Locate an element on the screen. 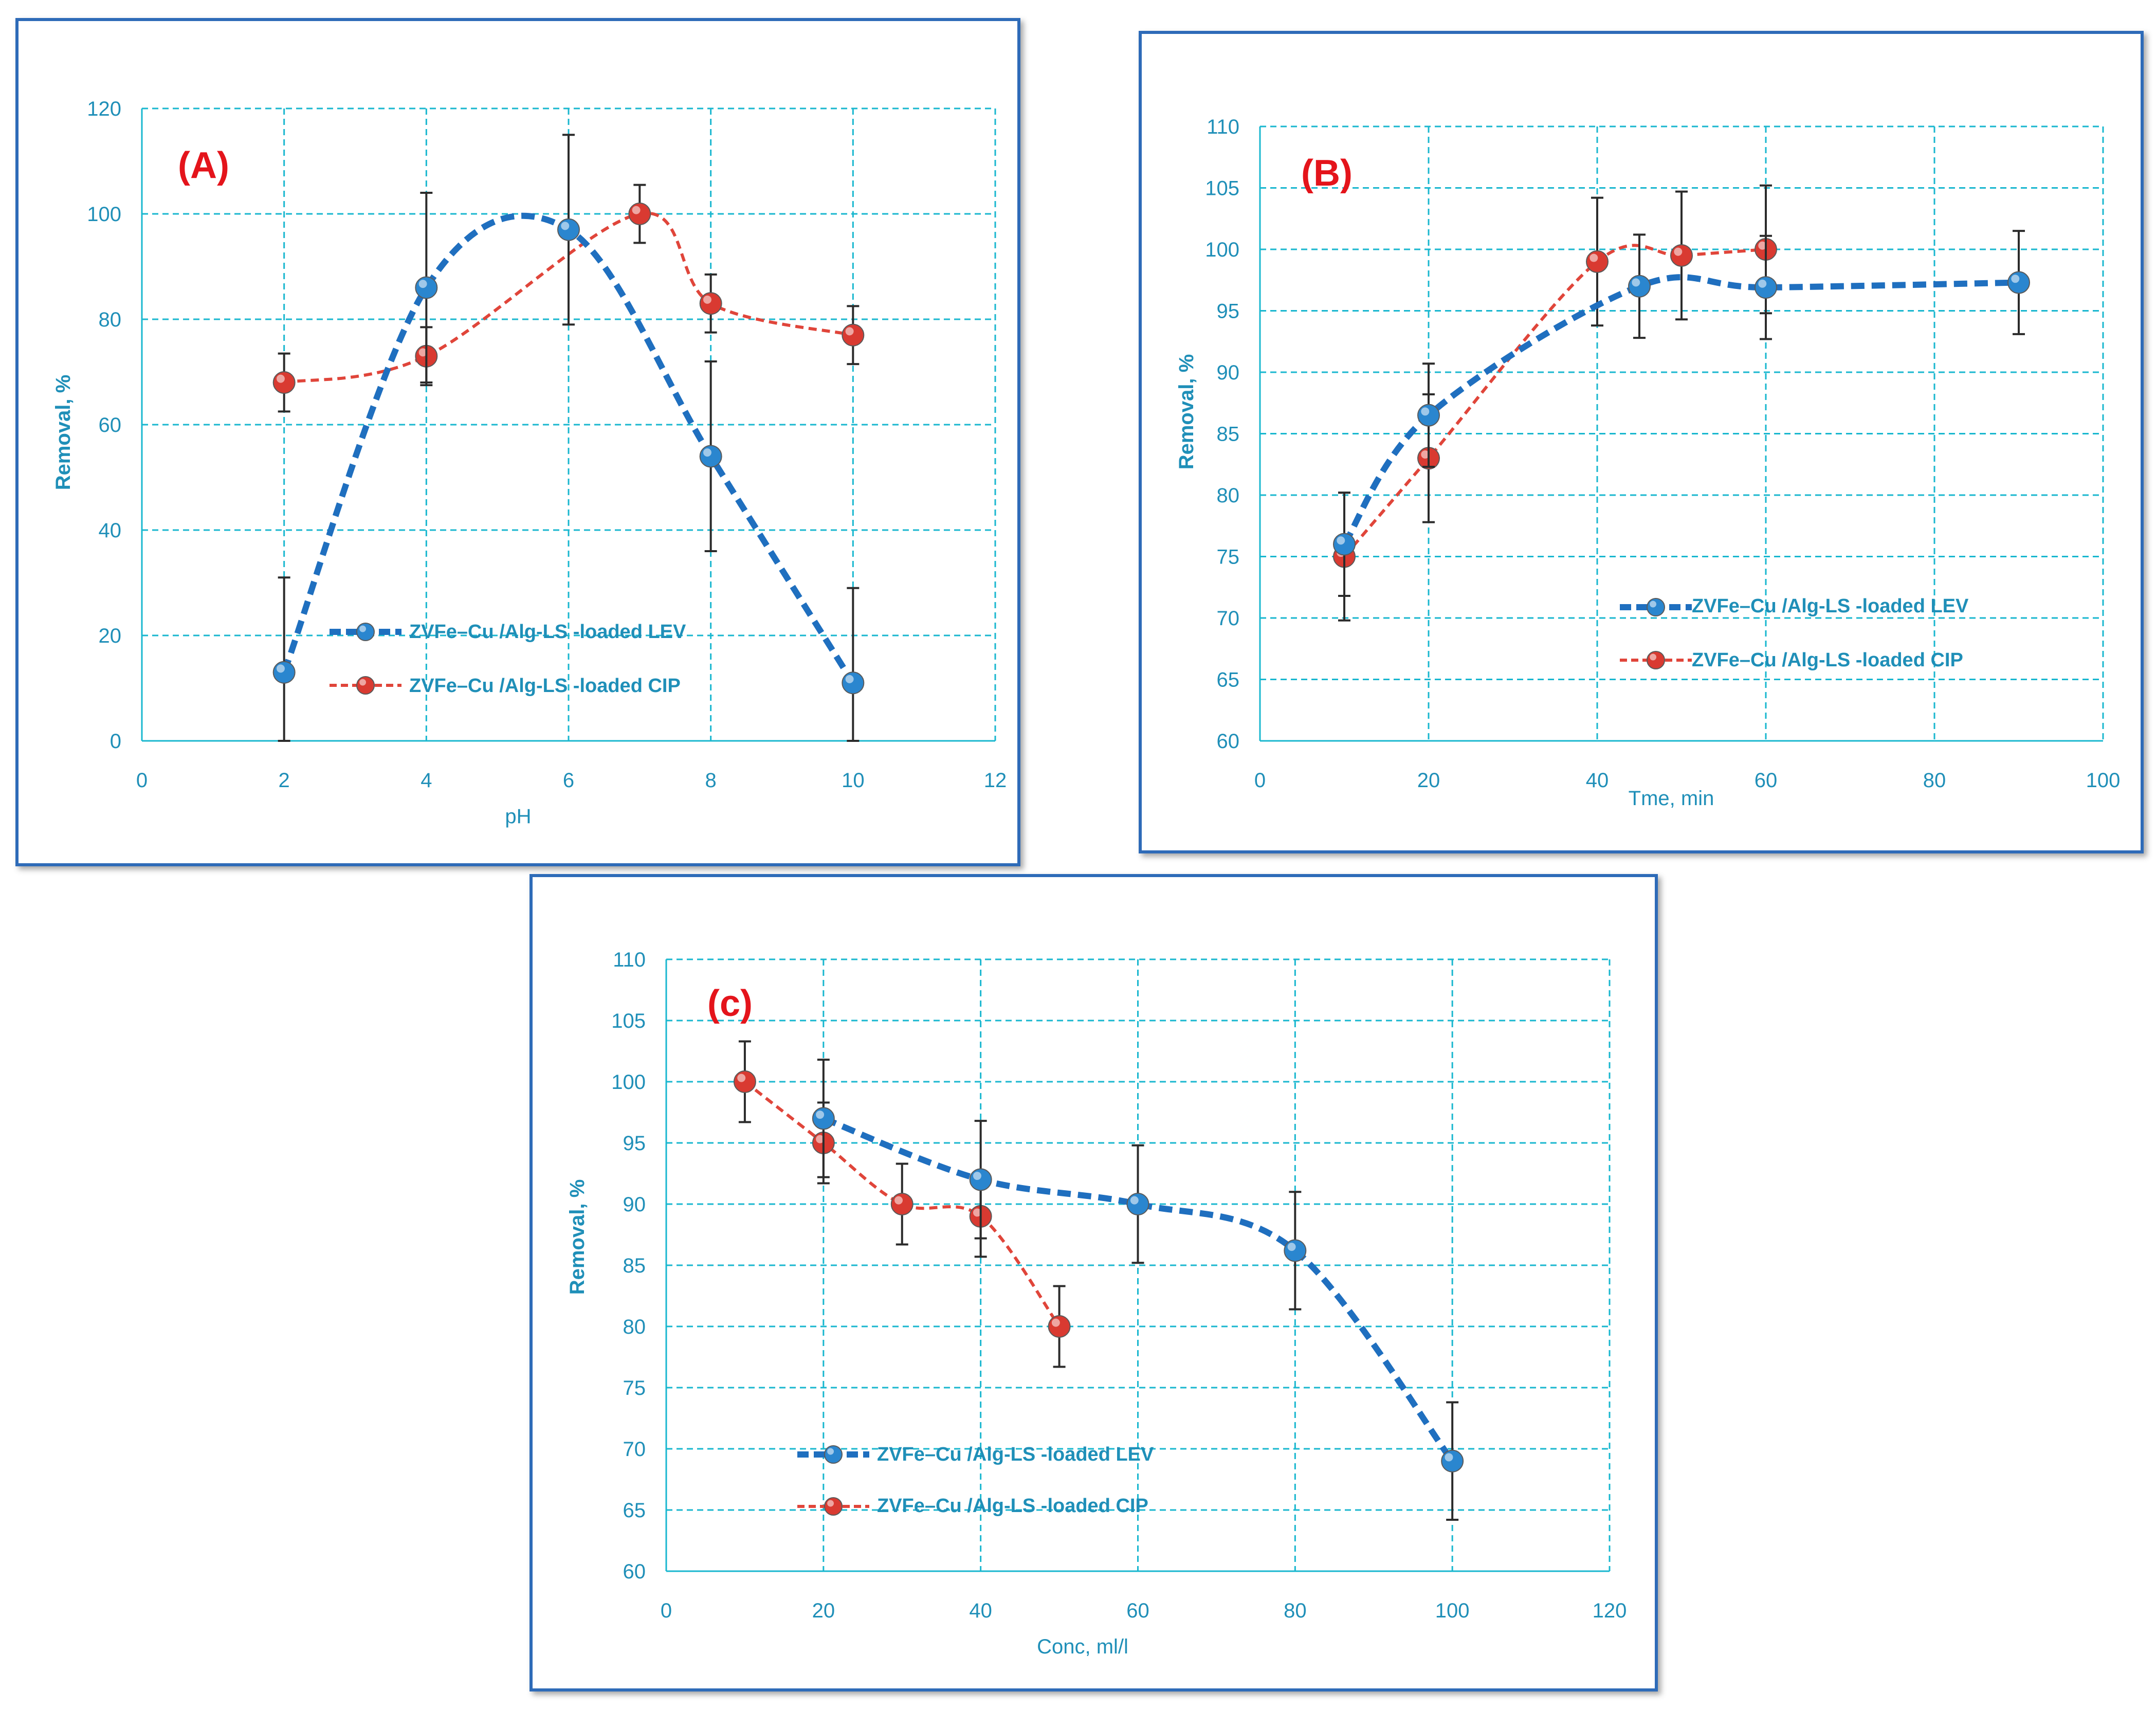 The height and width of the screenshot is (1710, 2156). x-tick-c-6: 120 is located at coordinates (1610, 1610).